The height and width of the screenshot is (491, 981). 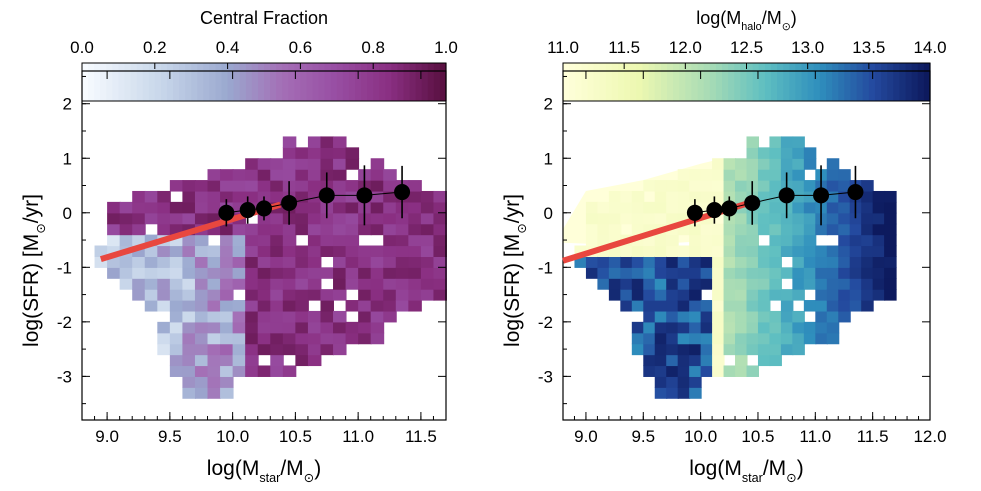 I want to click on x-tick-label: 9.5, so click(x=643, y=436).